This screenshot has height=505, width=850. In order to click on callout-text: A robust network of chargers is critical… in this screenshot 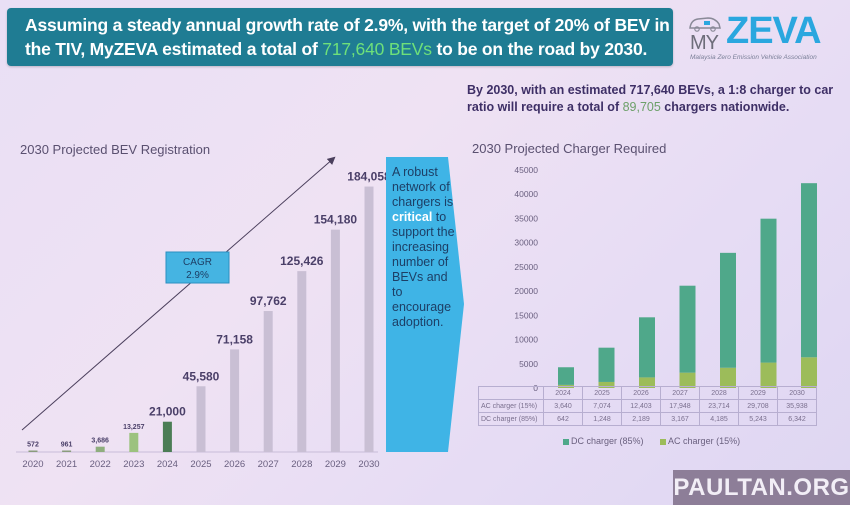, I will do `click(426, 247)`.